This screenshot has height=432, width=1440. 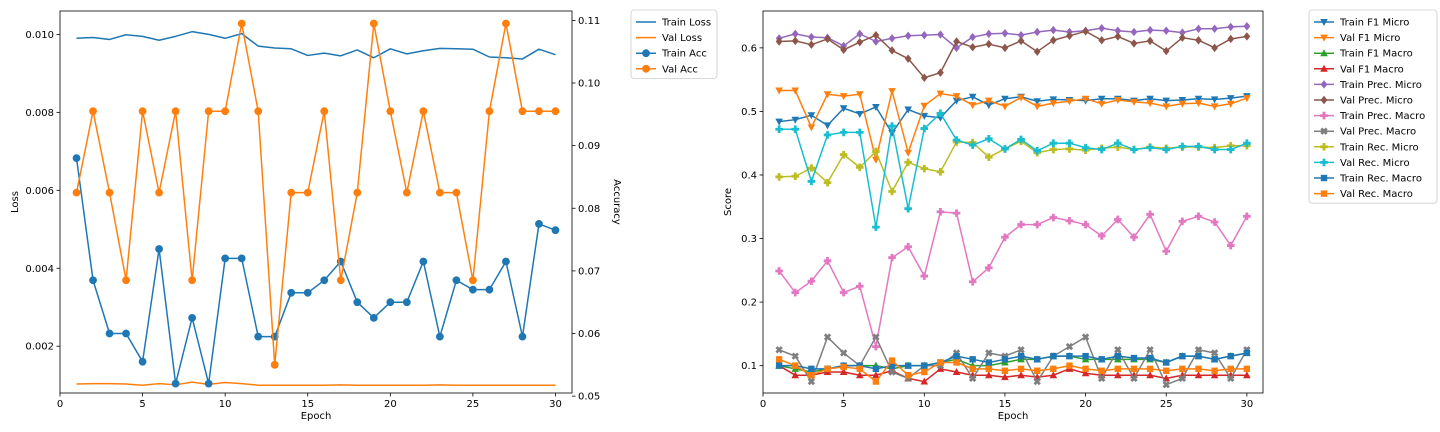 What do you see at coordinates (1359, 69) in the screenshot?
I see `legend-entry: Val F1 Macro` at bounding box center [1359, 69].